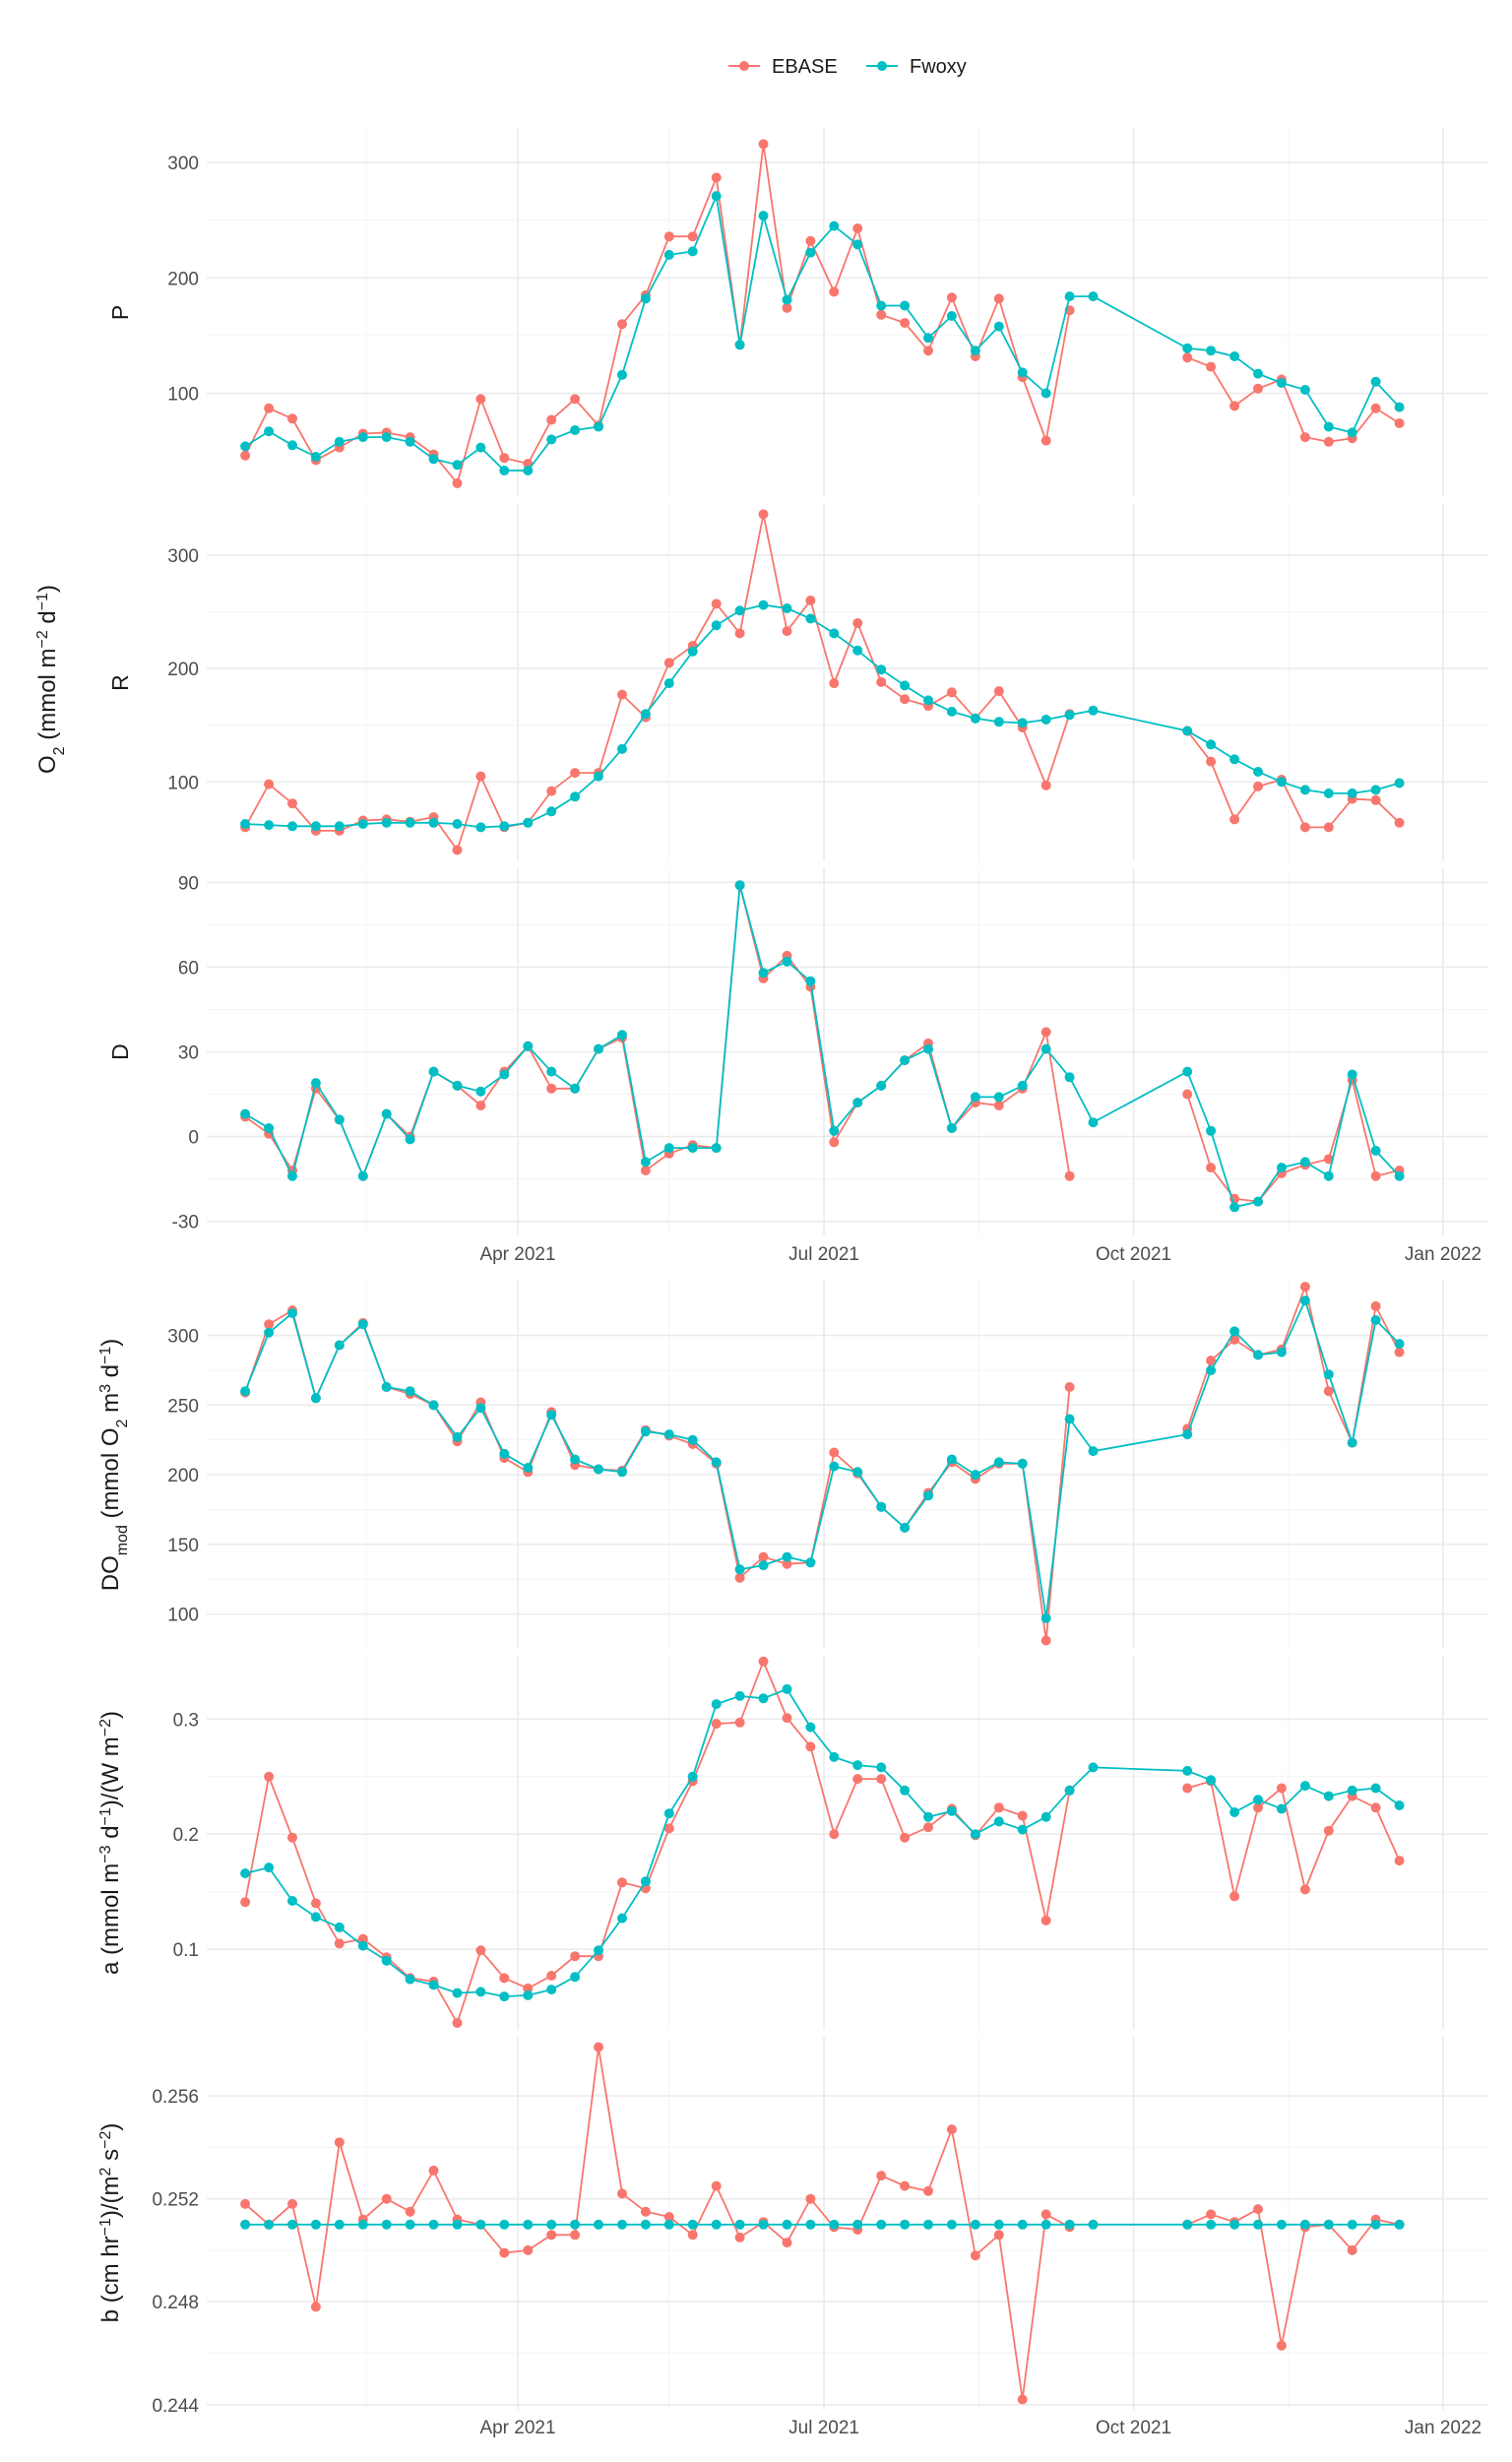 Image resolution: width=1512 pixels, height=2462 pixels. What do you see at coordinates (188, 1053) in the screenshot?
I see `y-tick-label: 30` at bounding box center [188, 1053].